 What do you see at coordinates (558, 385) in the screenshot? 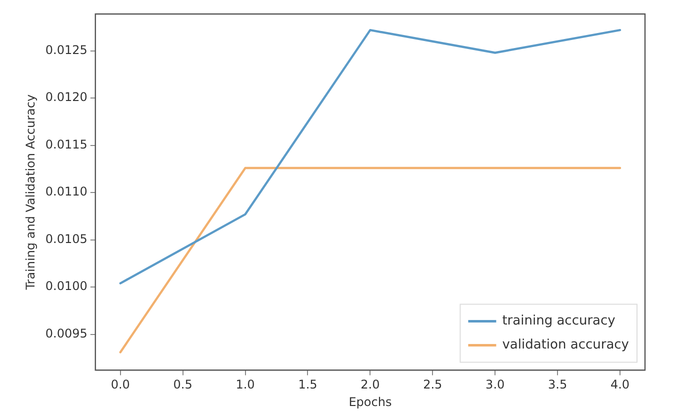
I see `x-tick-label: 3.5` at bounding box center [558, 385].